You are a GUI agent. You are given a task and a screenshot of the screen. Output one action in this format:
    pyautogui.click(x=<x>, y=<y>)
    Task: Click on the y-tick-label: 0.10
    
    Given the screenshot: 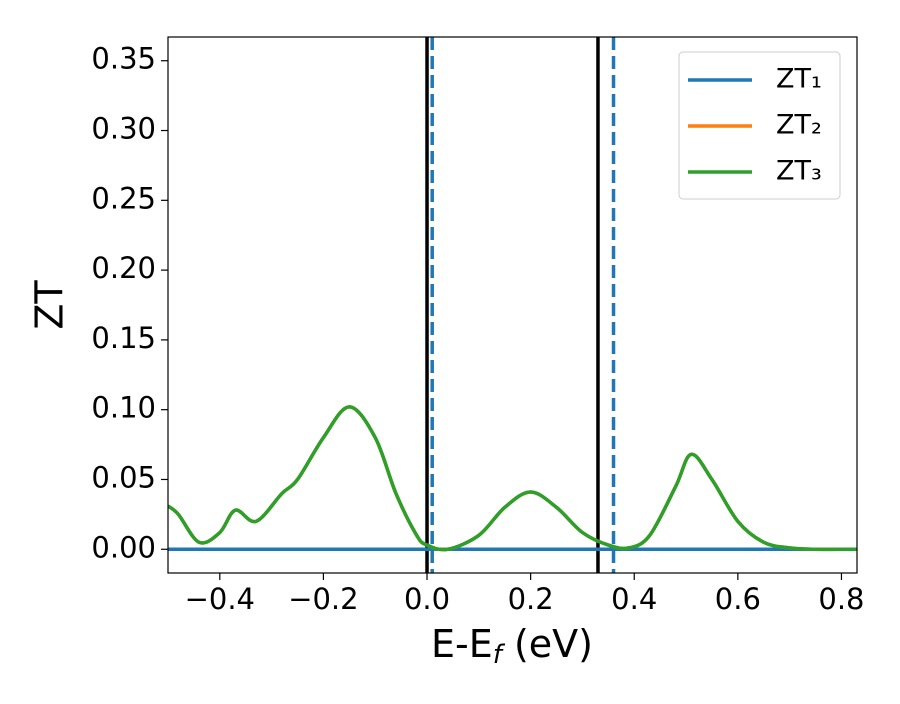 What is the action you would take?
    pyautogui.click(x=123, y=408)
    